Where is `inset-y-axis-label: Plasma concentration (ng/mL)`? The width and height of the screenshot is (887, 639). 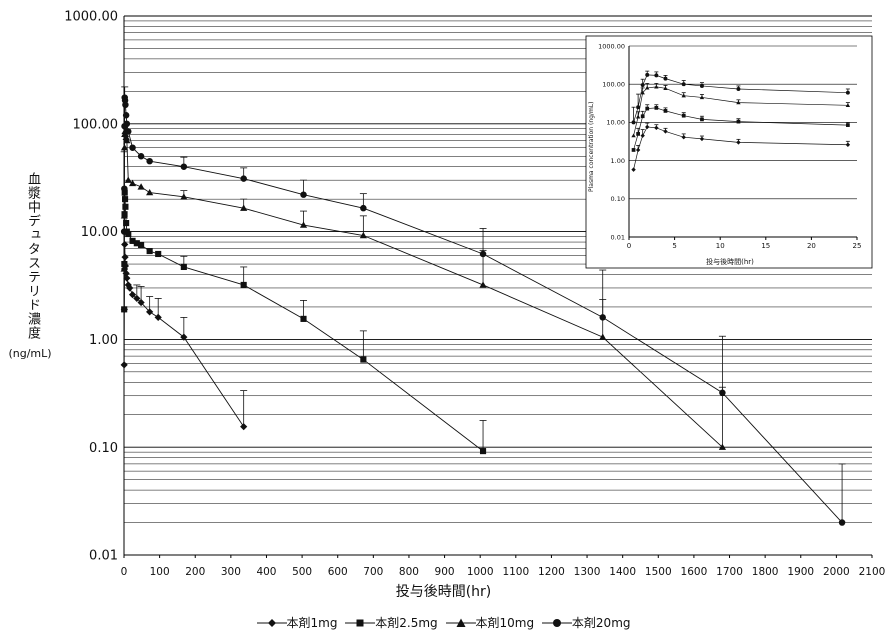
inset-y-axis-label: Plasma concentration (ng/mL) is located at coordinates (591, 147).